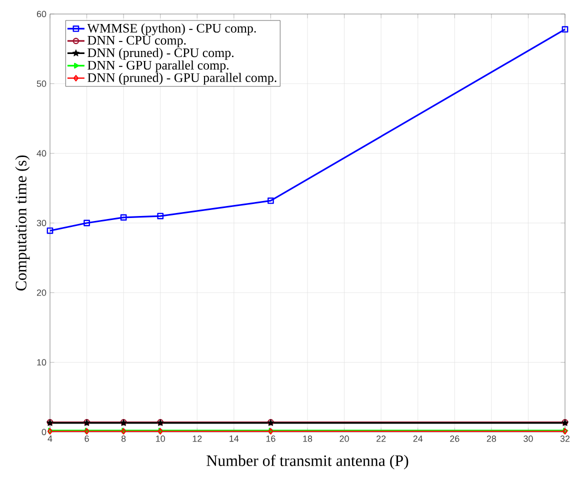 This screenshot has width=584, height=487. I want to click on x-tick-label: 22, so click(381, 439).